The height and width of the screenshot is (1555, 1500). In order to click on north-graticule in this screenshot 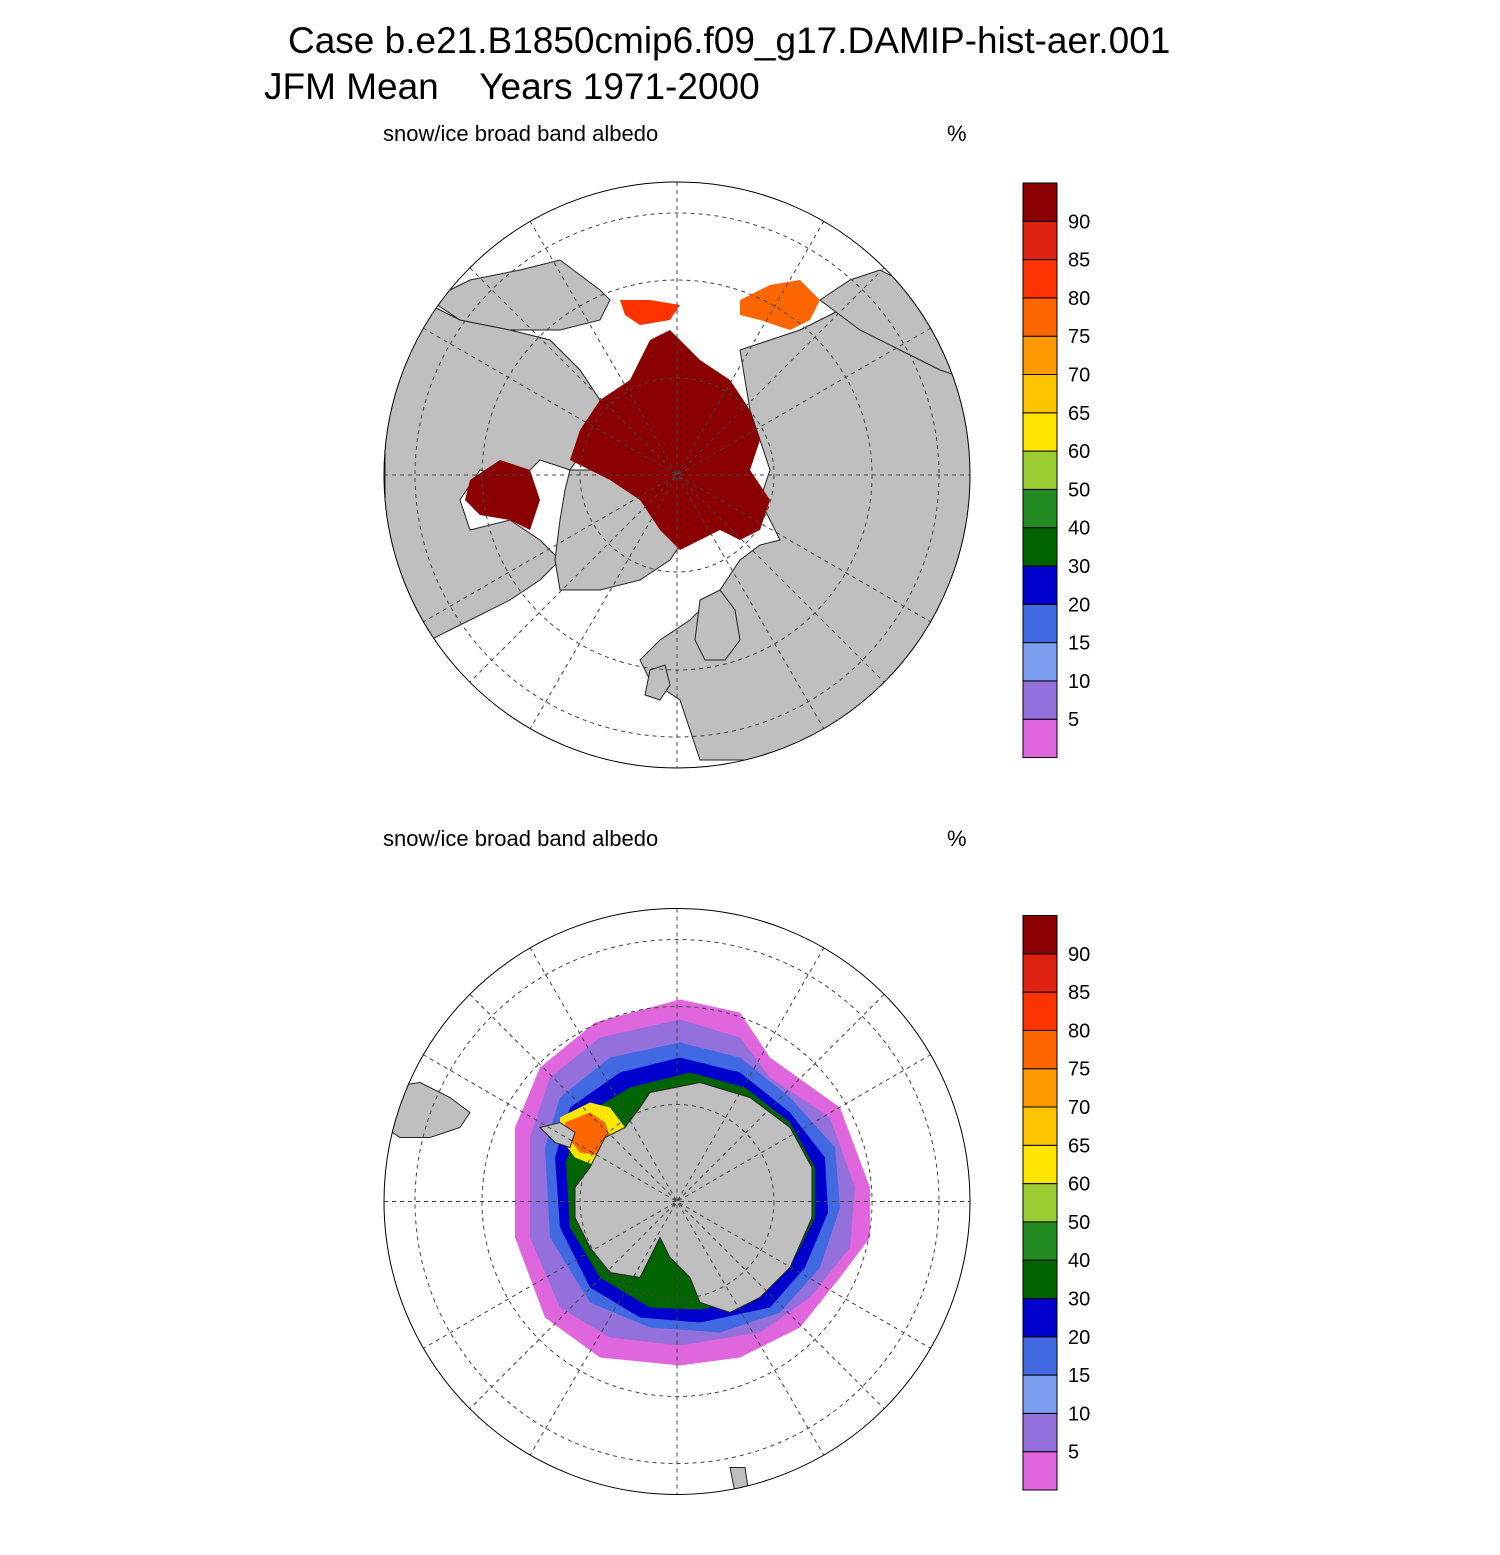, I will do `click(677, 475)`.